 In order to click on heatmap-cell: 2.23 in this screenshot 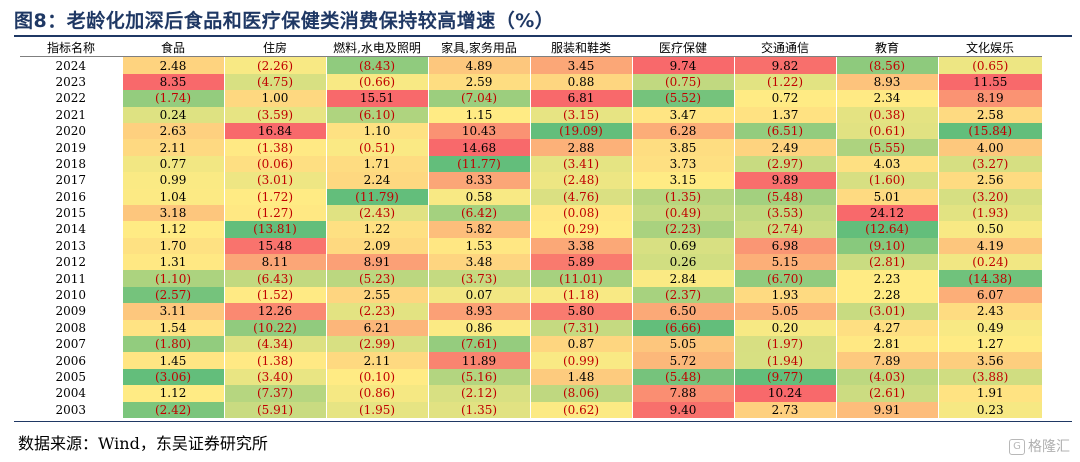, I will do `click(886, 278)`.